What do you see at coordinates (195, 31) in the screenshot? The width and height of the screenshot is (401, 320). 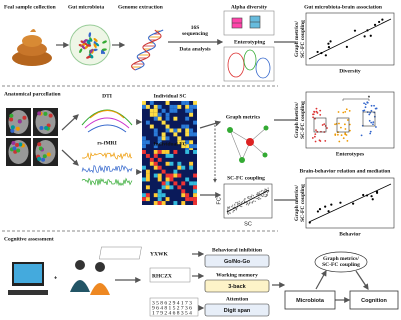 I see `label: 16S sequencing` at bounding box center [195, 31].